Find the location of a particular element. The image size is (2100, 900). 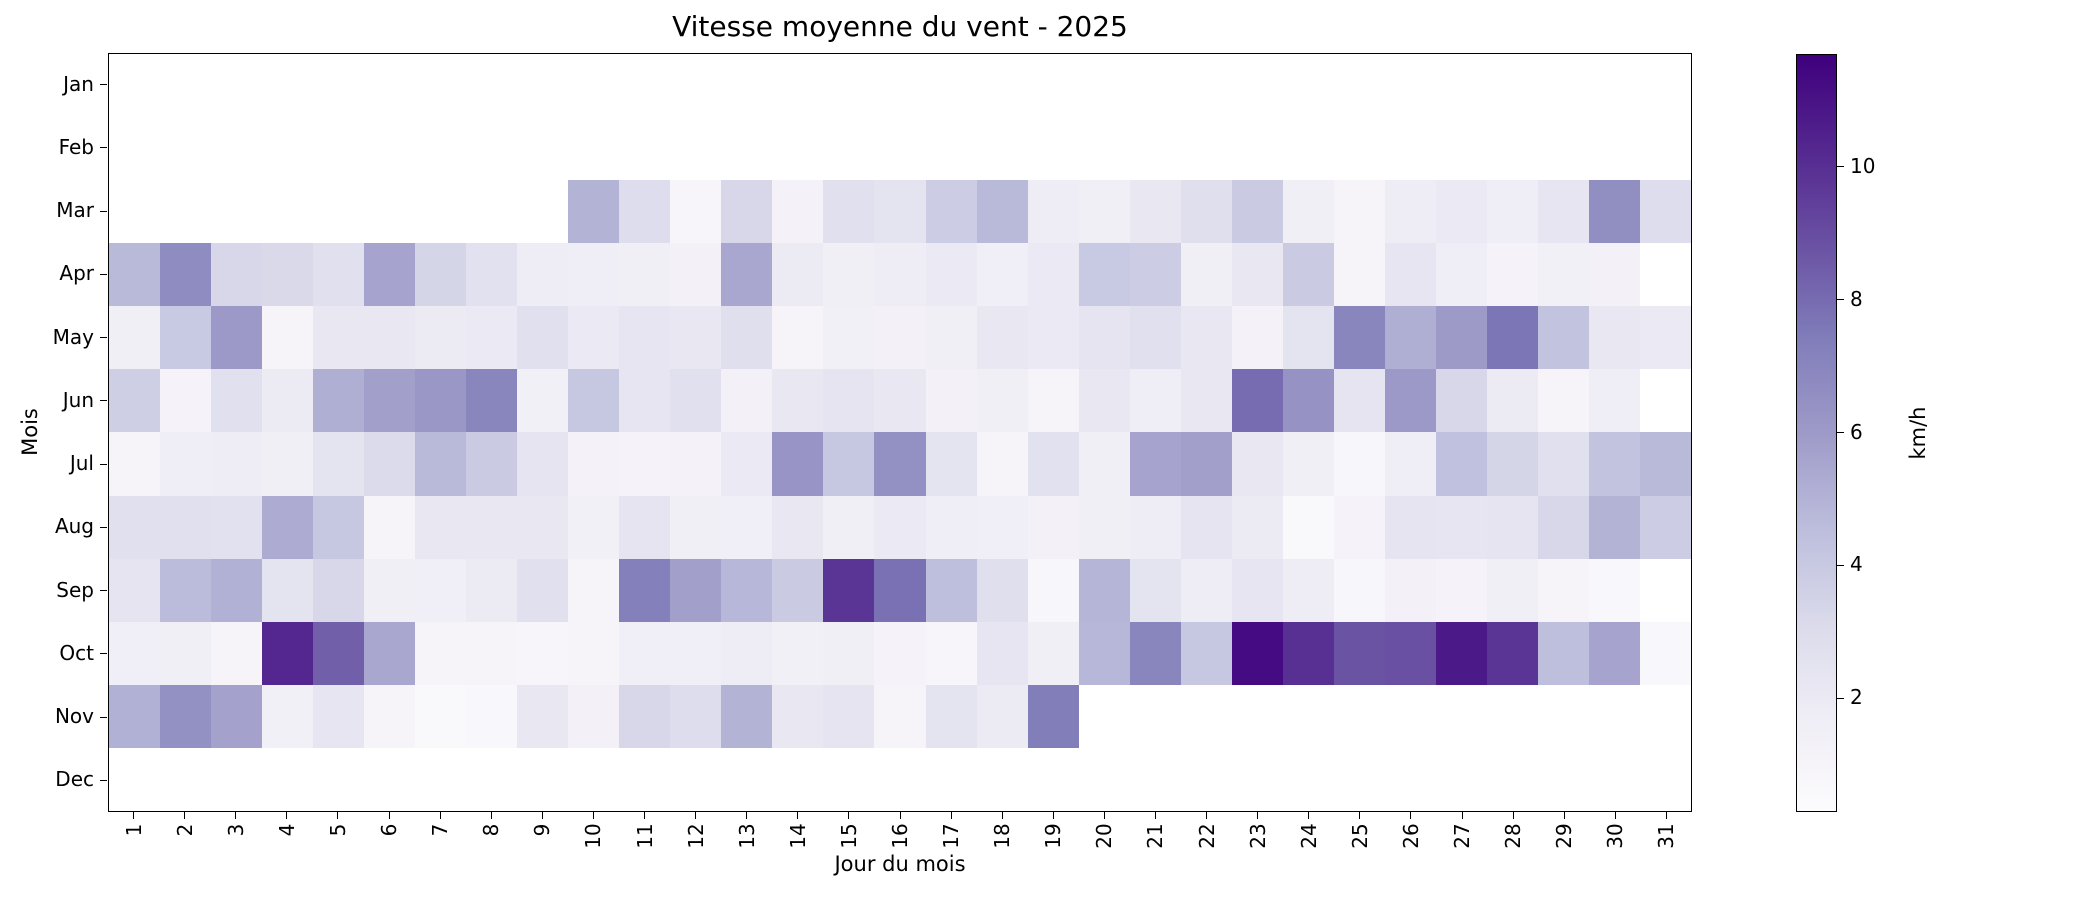

y-tick-label: May is located at coordinates (73, 336).